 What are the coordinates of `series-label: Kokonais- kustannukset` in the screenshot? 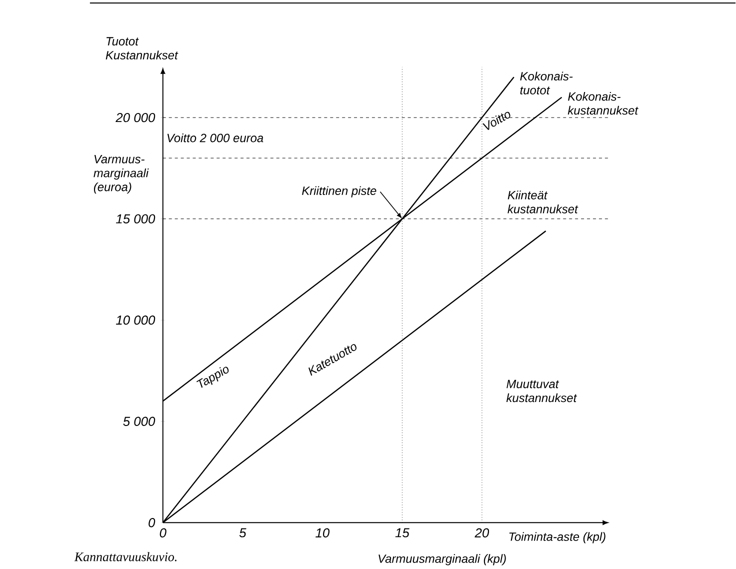 It's located at (603, 103).